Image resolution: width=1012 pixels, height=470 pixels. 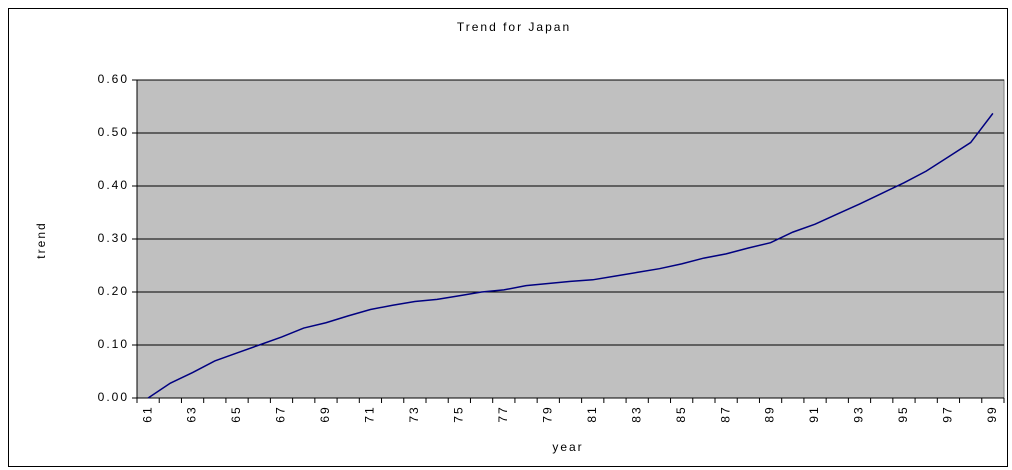 What do you see at coordinates (113, 79) in the screenshot?
I see `y-tick-label: 0.60` at bounding box center [113, 79].